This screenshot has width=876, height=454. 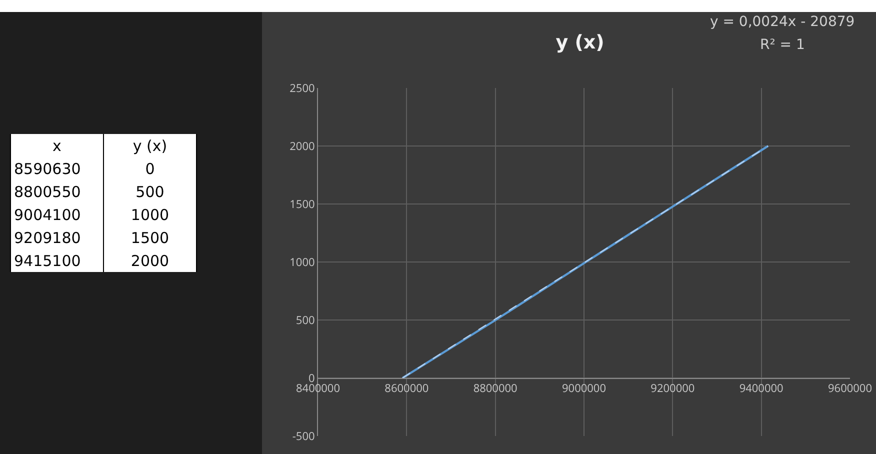 I want to click on text: 0, so click(x=150, y=168).